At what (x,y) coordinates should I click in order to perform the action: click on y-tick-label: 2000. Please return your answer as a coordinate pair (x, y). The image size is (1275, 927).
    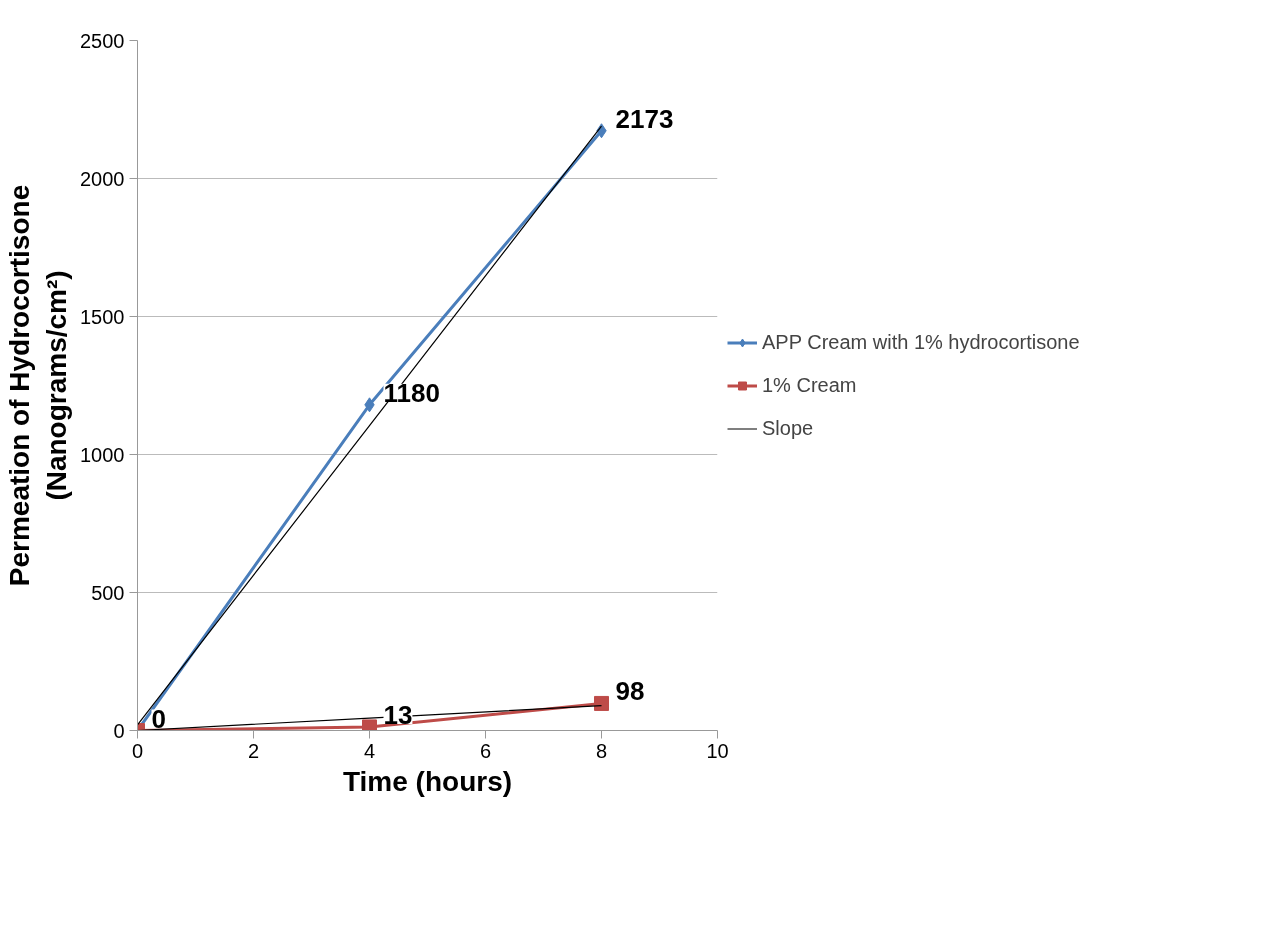
    Looking at the image, I should click on (102, 178).